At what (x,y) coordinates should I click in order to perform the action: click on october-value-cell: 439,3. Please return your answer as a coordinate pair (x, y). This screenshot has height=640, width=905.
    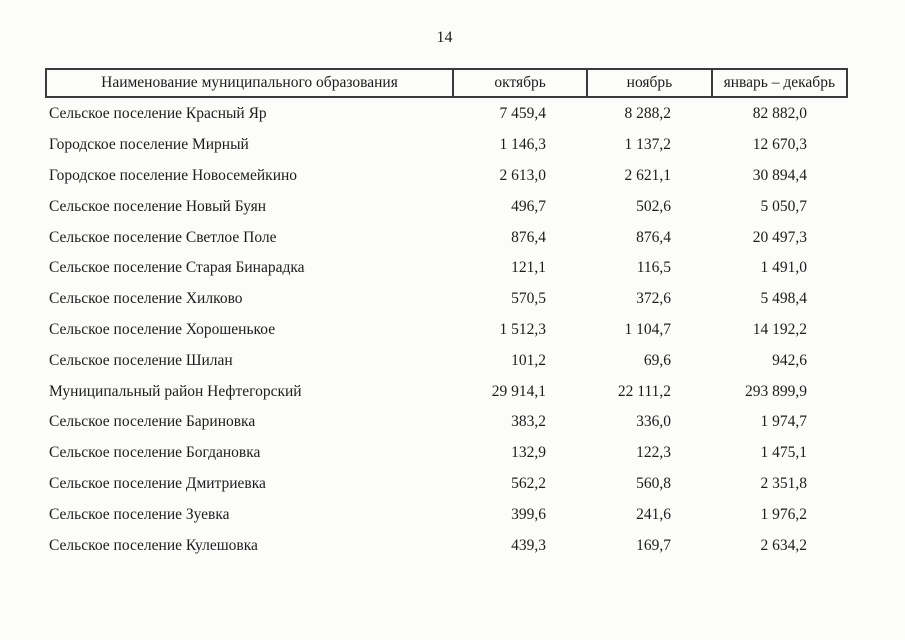
    Looking at the image, I should click on (528, 545).